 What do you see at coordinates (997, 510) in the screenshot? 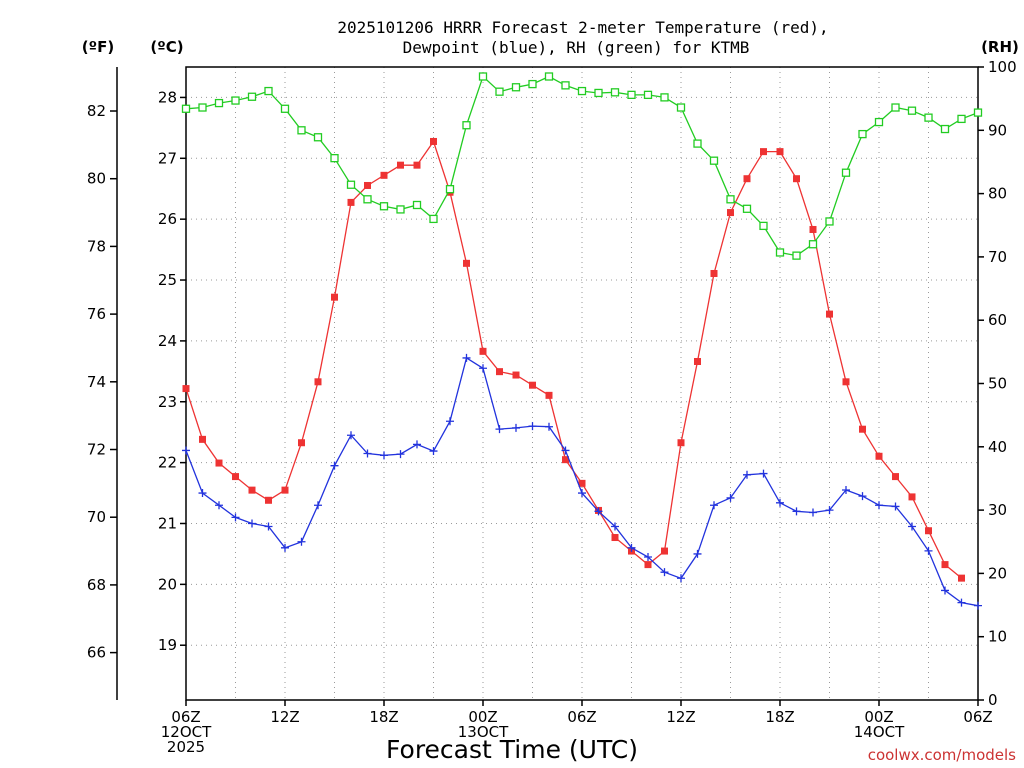
I see `rh-tick-label: 30` at bounding box center [997, 510].